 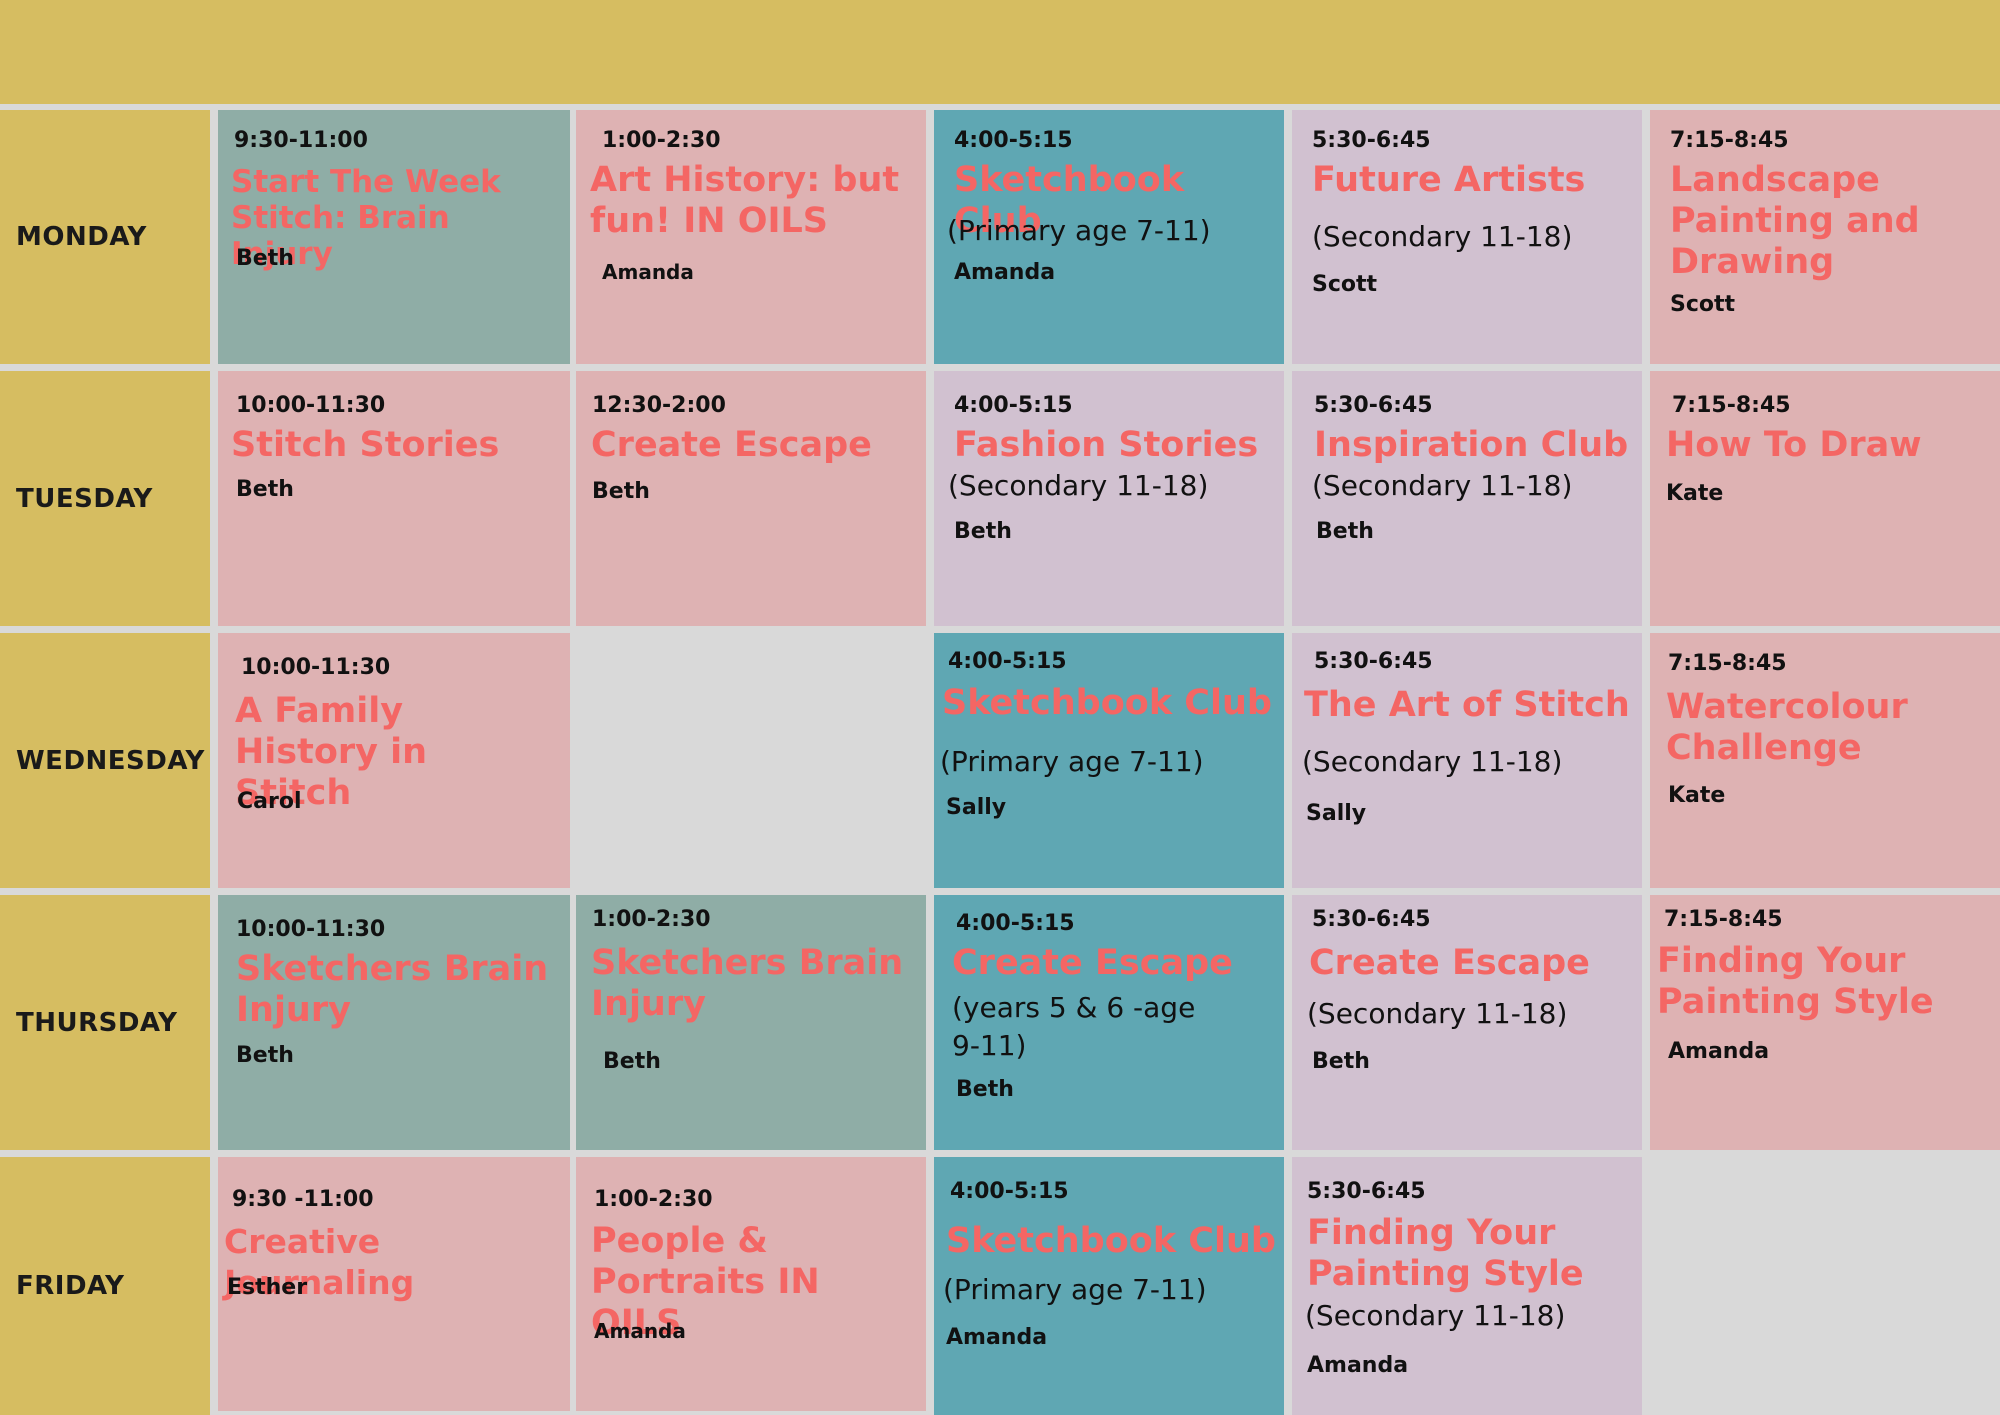 I want to click on day-label-tuesday: TUESDAY, so click(x=105, y=498).